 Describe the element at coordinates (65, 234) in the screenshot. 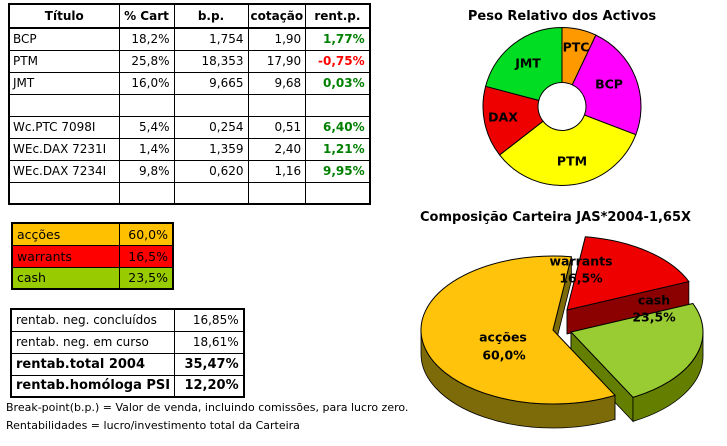

I see `allocation-label: acções` at that location.